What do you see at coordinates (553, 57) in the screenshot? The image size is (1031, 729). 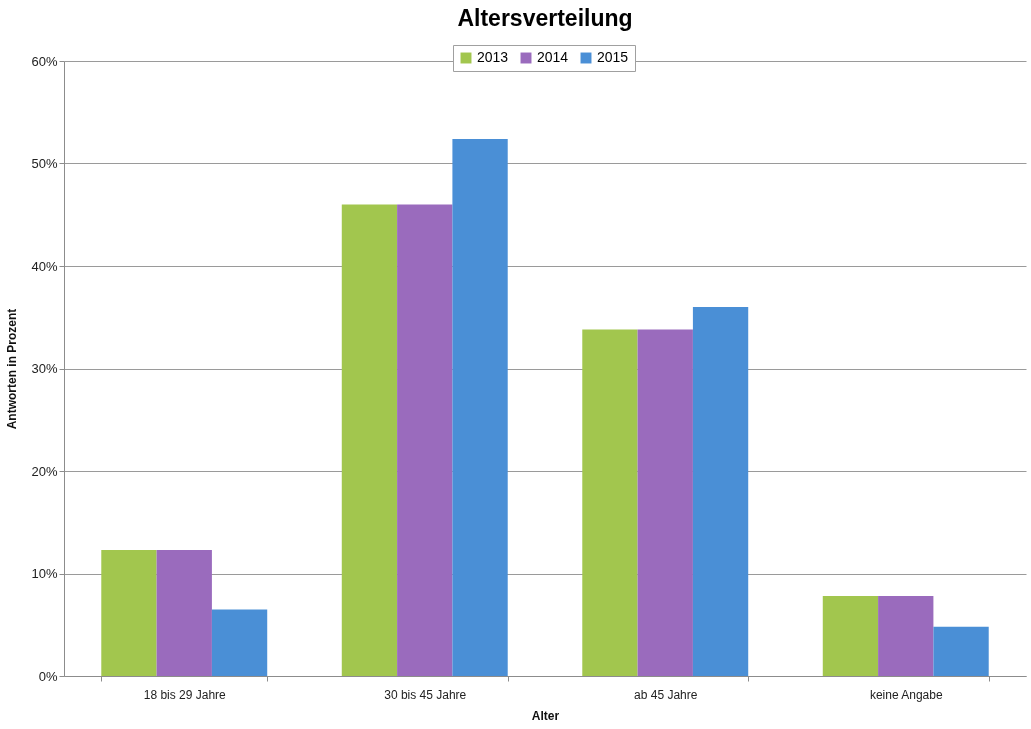 I see `legend-label: 2014` at bounding box center [553, 57].